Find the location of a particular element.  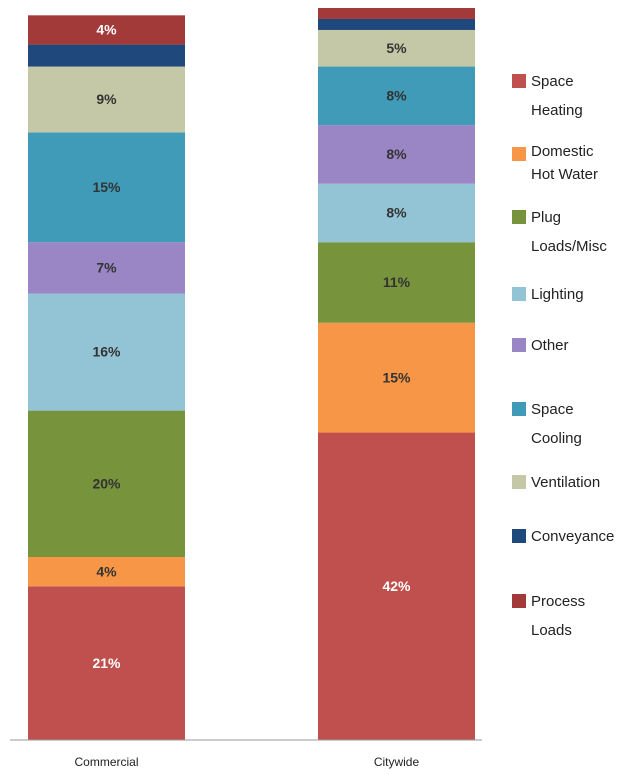

x-tick-label: Commercial is located at coordinates (106, 762).